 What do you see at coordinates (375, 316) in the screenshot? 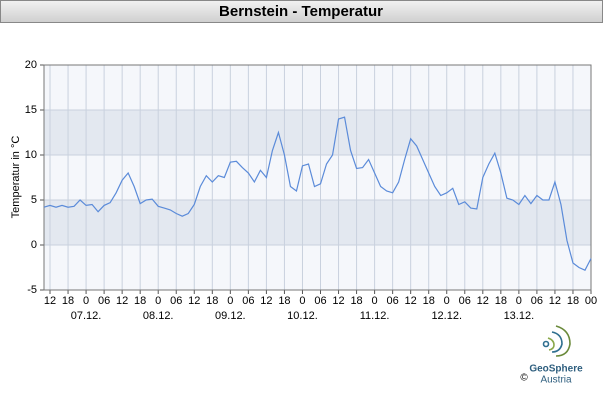
I see `x-date-label: 11.12.` at bounding box center [375, 316].